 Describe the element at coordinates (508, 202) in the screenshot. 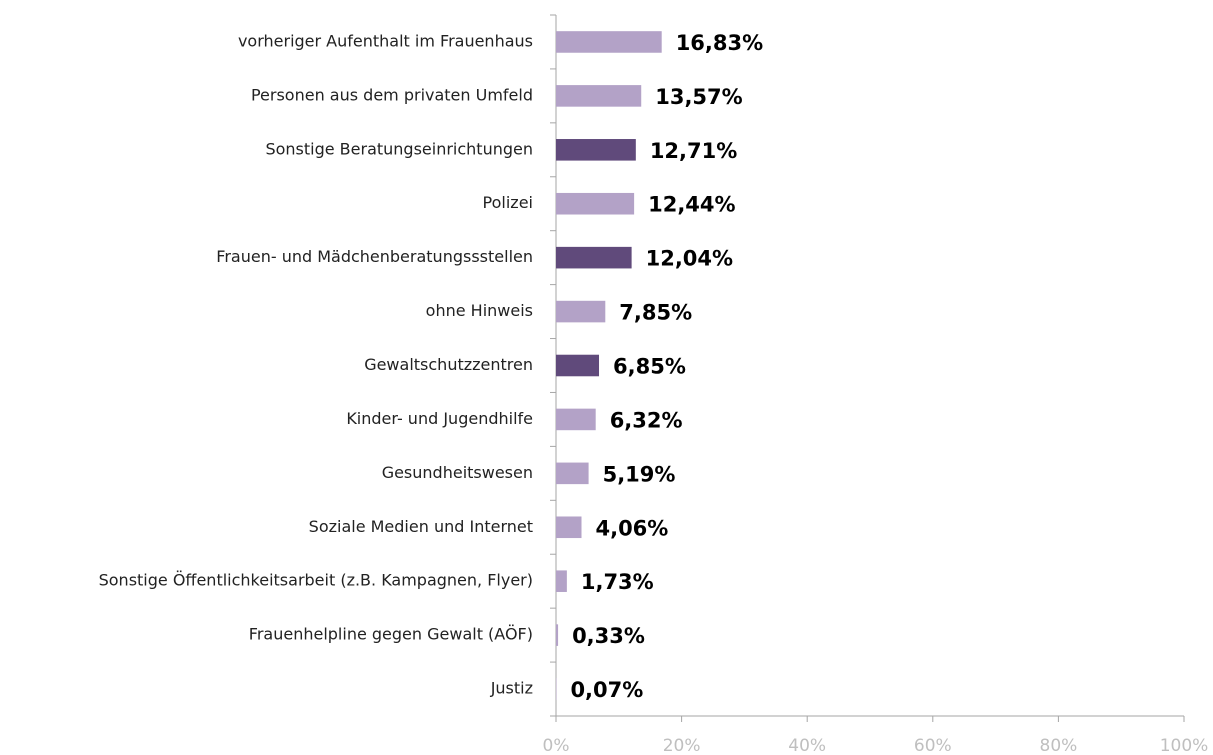

I see `y-tick-label: Polizei` at that location.